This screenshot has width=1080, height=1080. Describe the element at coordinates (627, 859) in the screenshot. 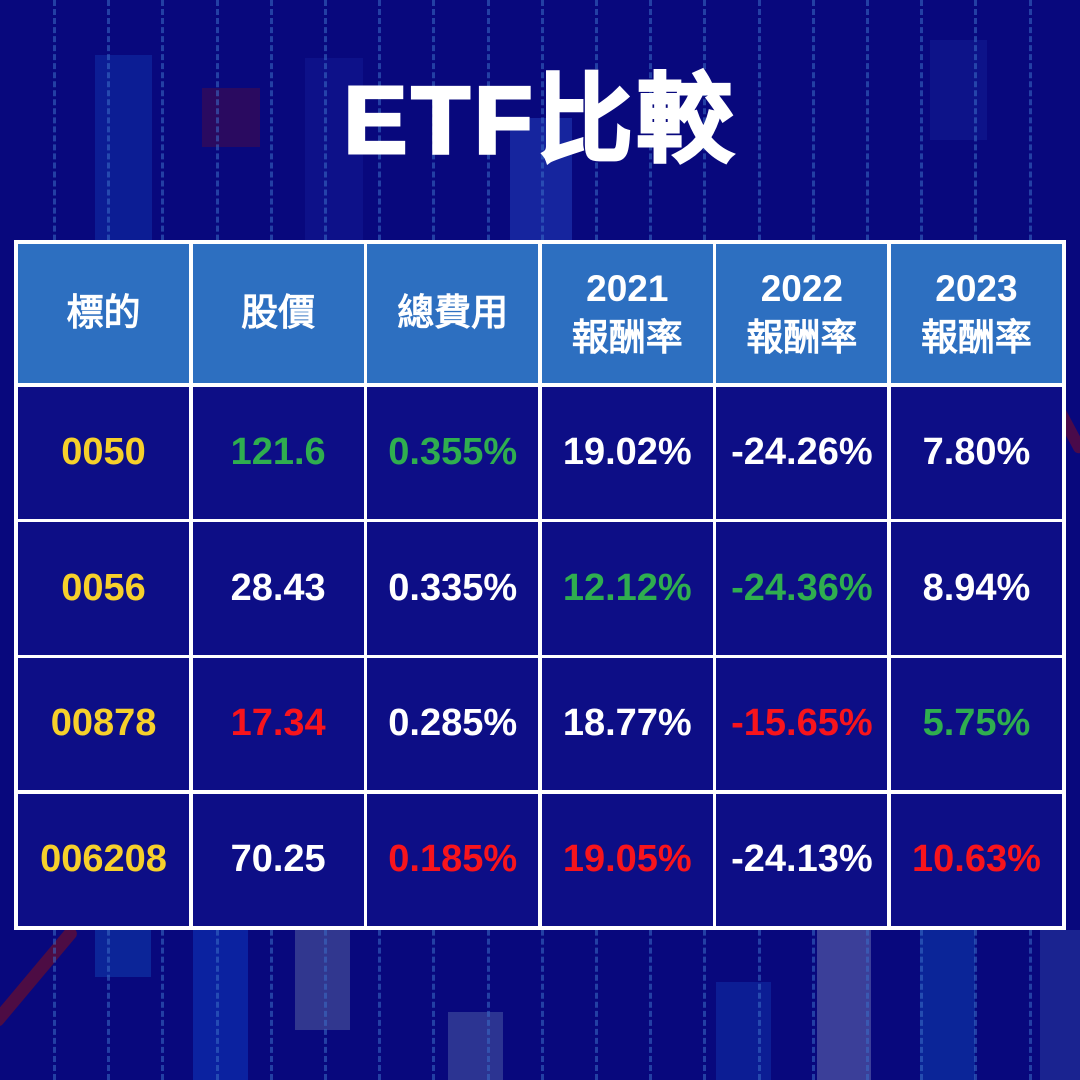

I see `value-cell: 19.05%` at that location.